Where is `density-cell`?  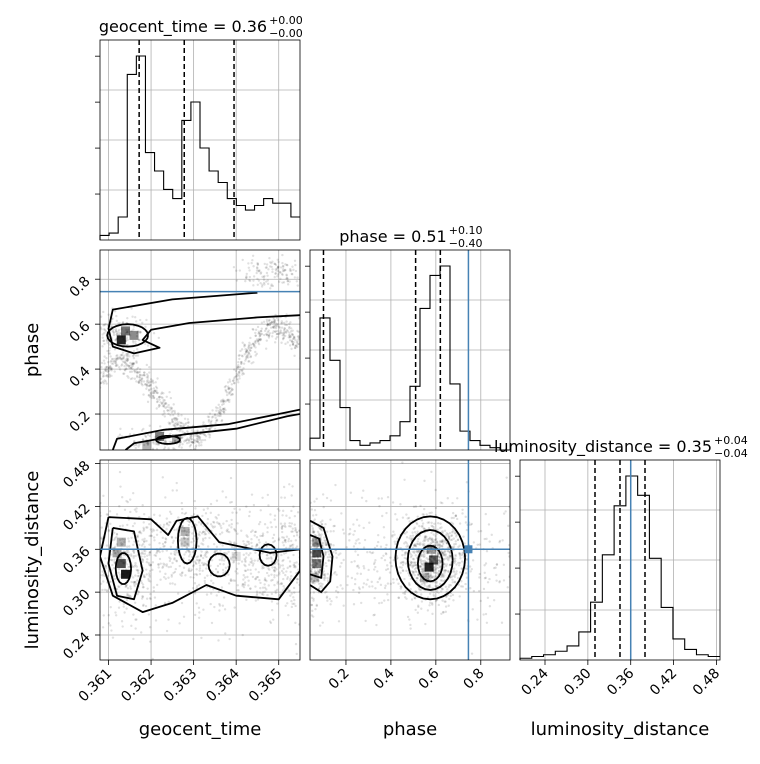 density-cell is located at coordinates (134, 335).